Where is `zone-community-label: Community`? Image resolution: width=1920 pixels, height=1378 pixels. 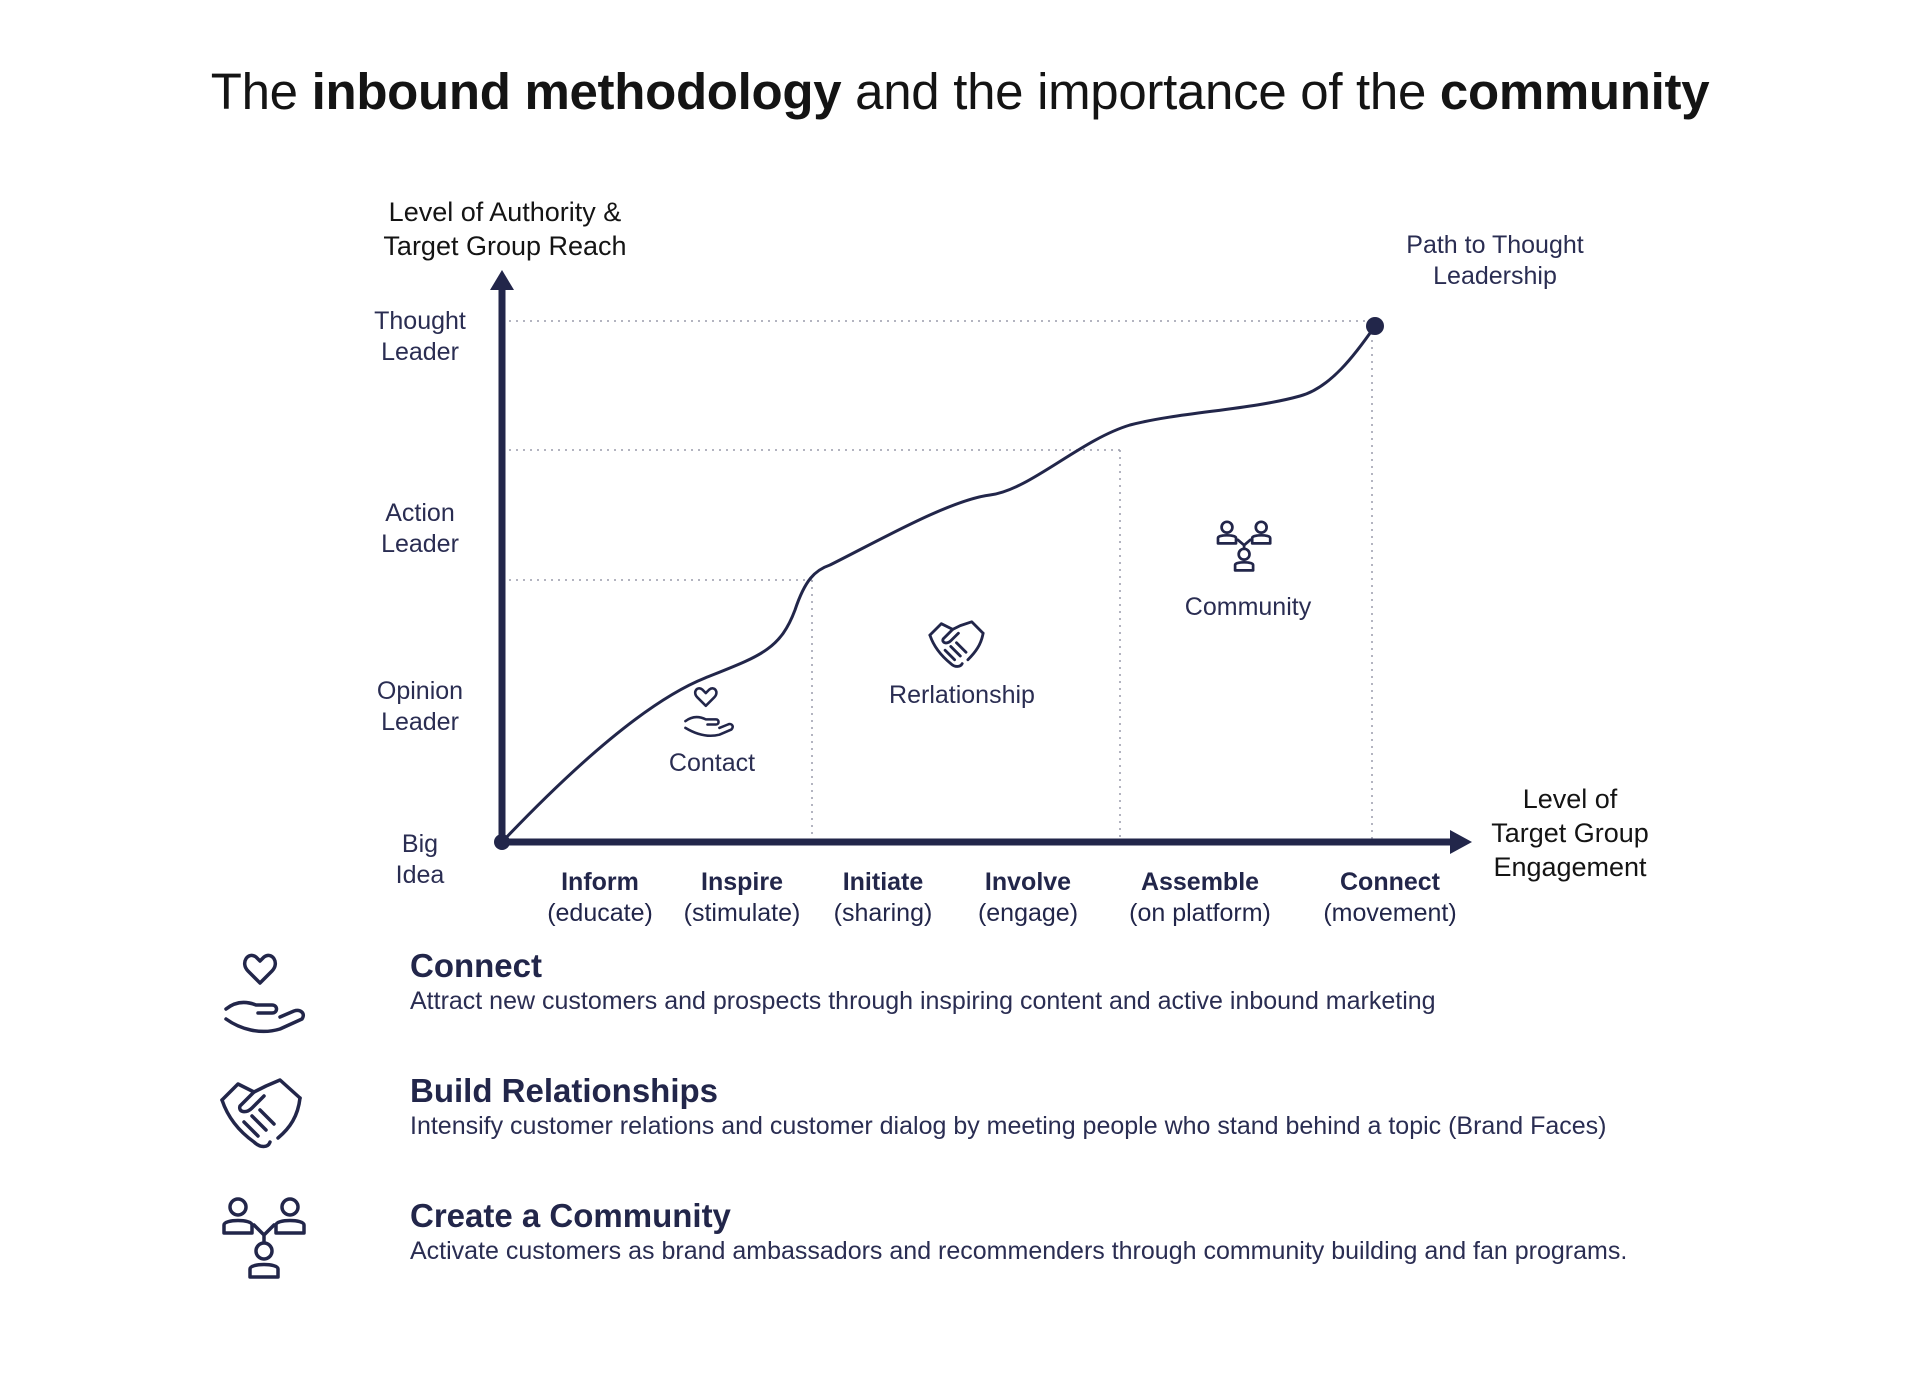
zone-community-label: Community is located at coordinates (1248, 607).